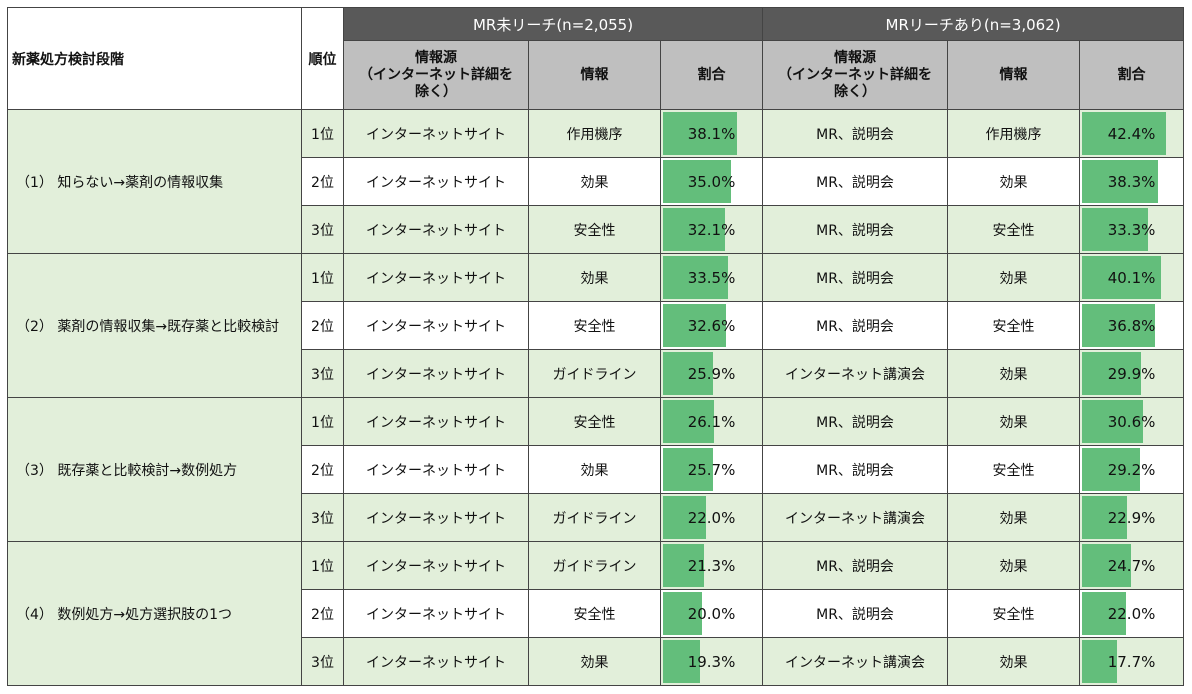  I want to click on table-row: 2位 インターネットサイト 効果 35.0% MR、説明会 効果 38.3%, so click(596, 181).